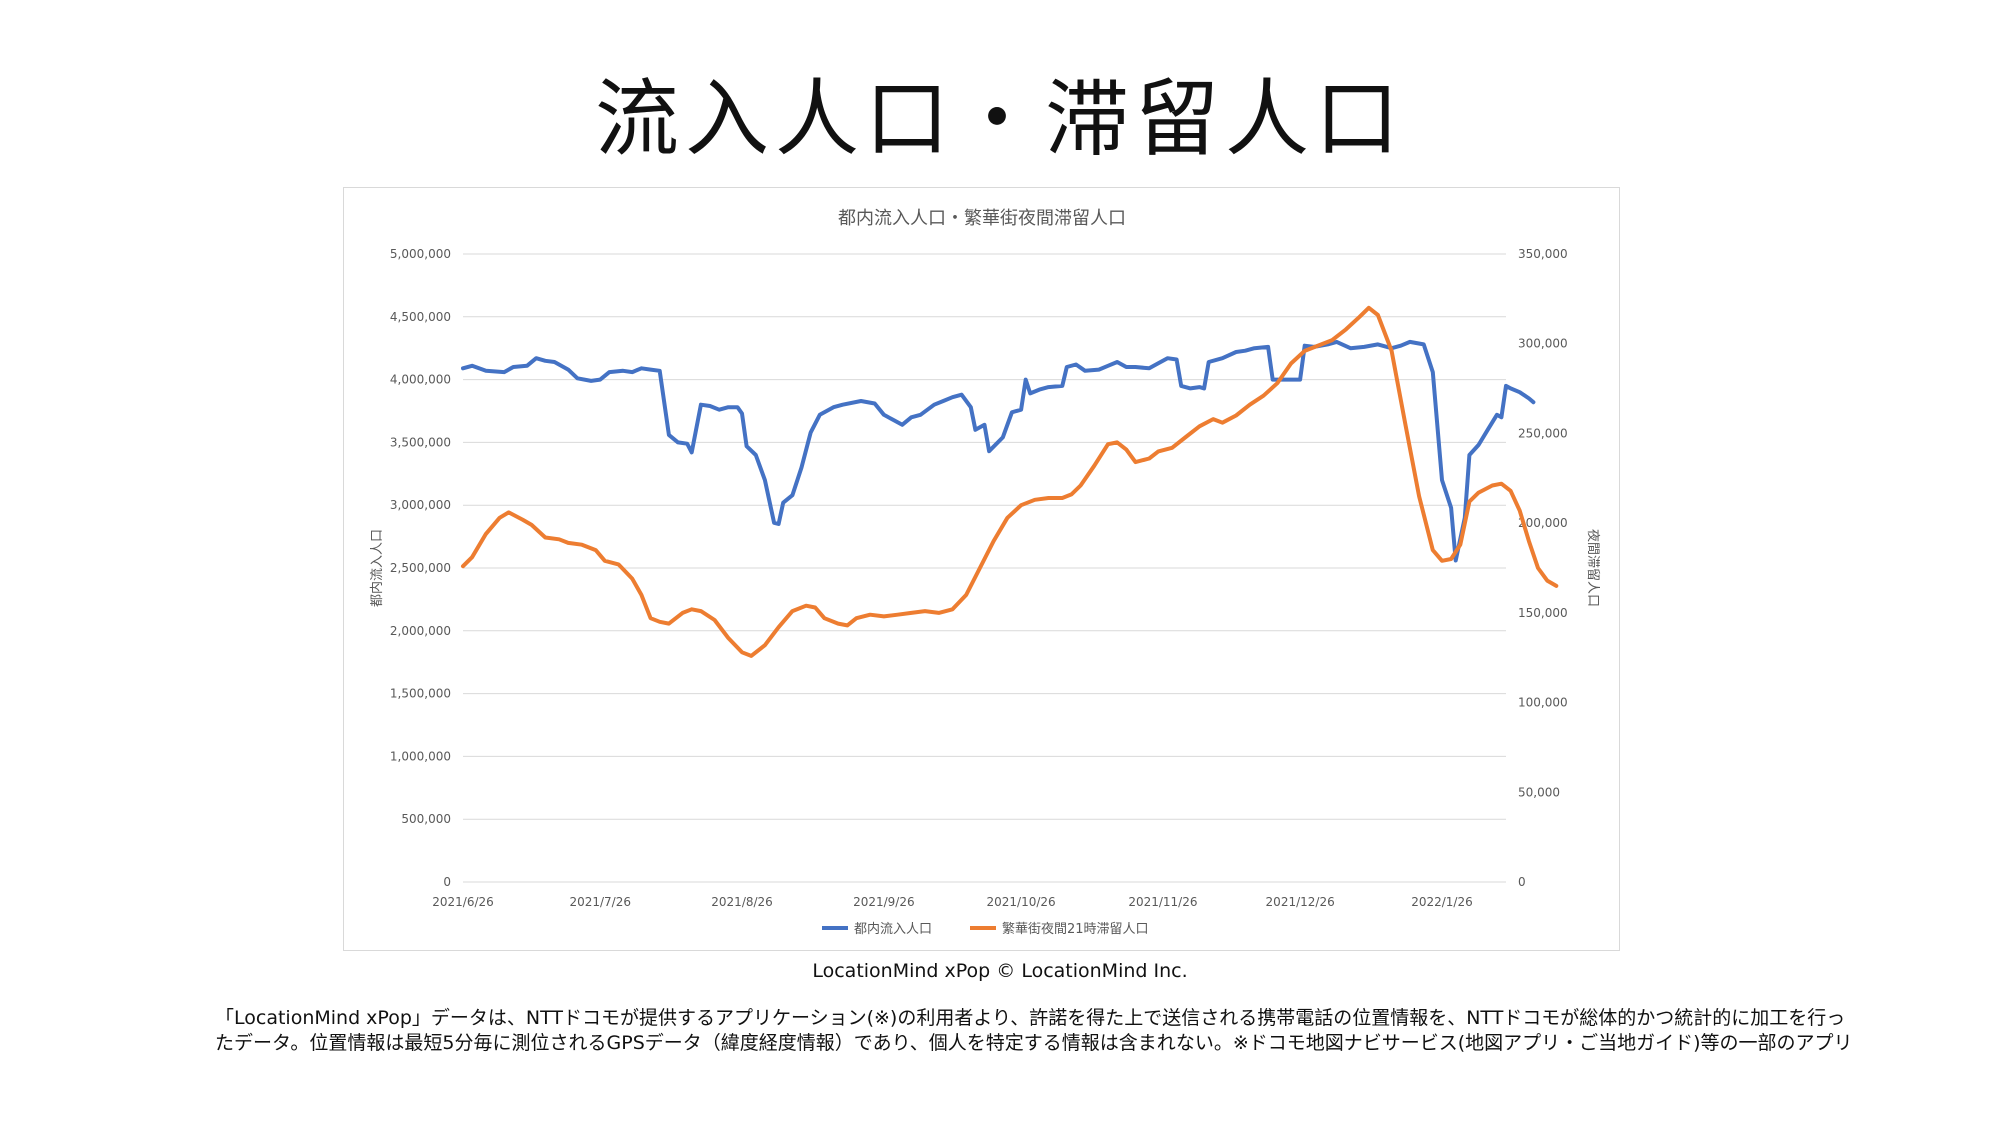 Image resolution: width=2000 pixels, height=1125 pixels. I want to click on y-tick-label: 0, so click(447, 882).